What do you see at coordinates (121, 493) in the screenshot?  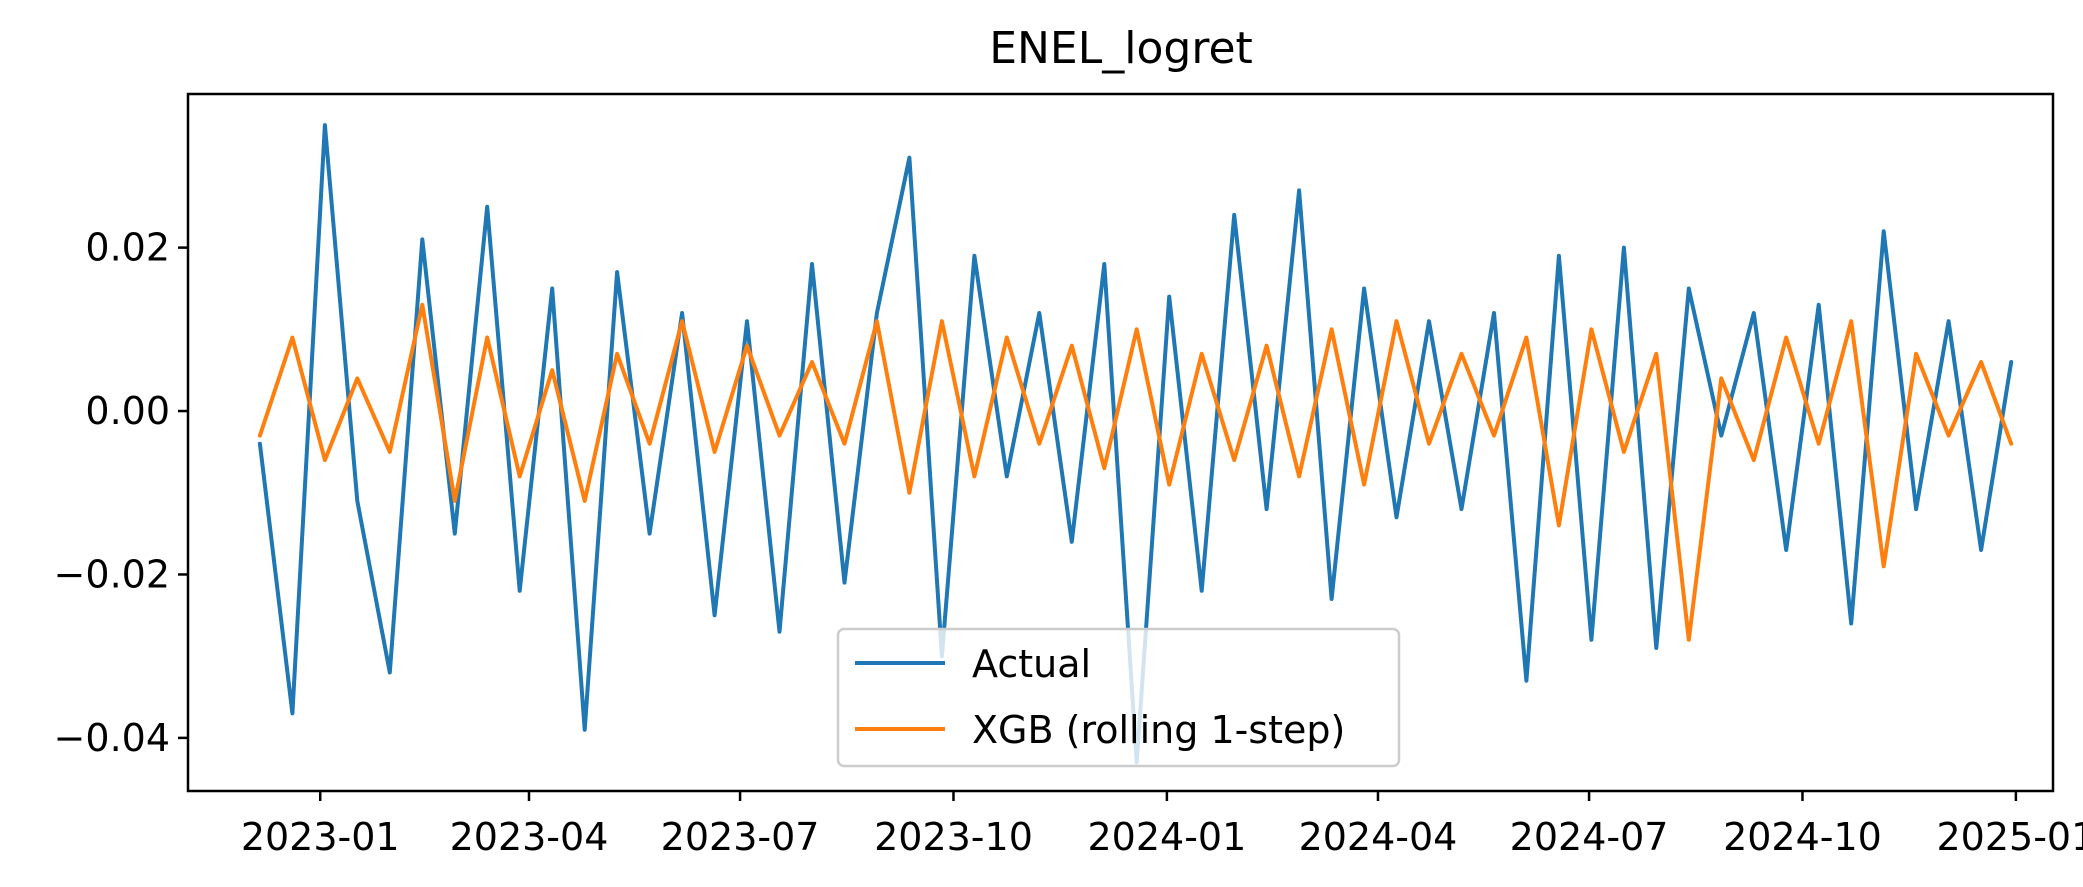 I see `y-axis: −0.04 −0.02 0.00 0.02` at bounding box center [121, 493].